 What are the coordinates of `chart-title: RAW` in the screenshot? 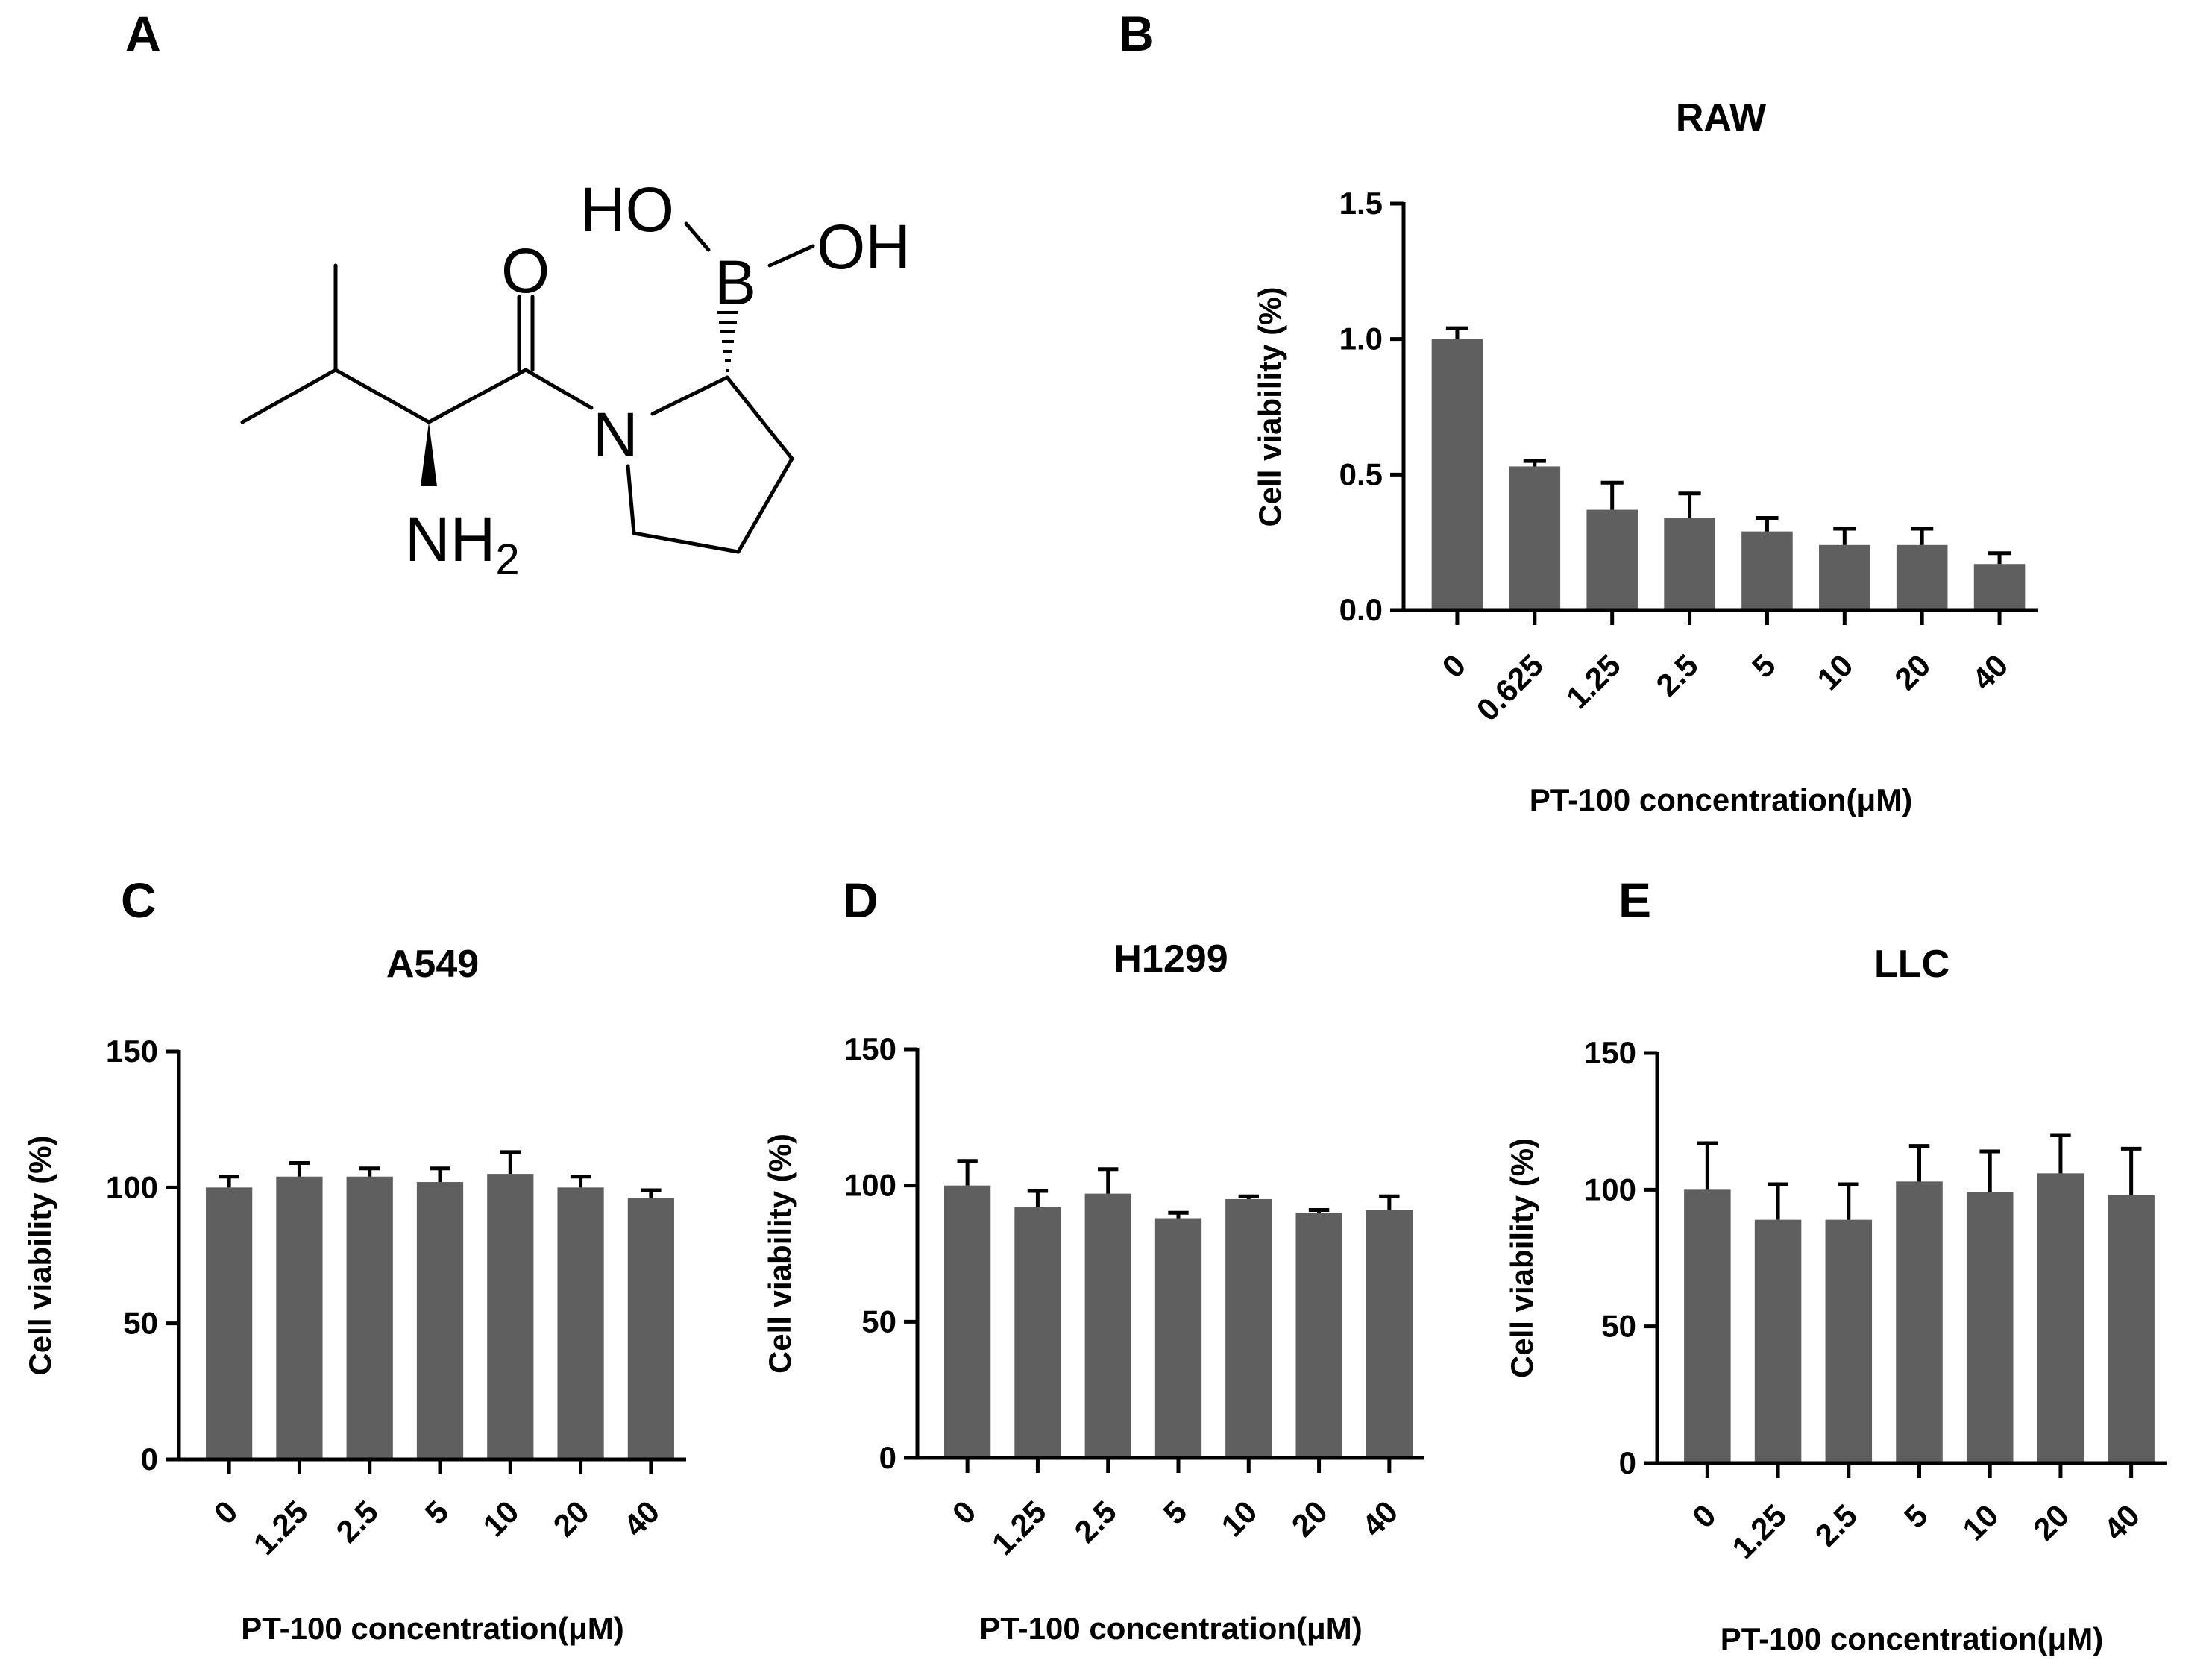 It's located at (1721, 117).